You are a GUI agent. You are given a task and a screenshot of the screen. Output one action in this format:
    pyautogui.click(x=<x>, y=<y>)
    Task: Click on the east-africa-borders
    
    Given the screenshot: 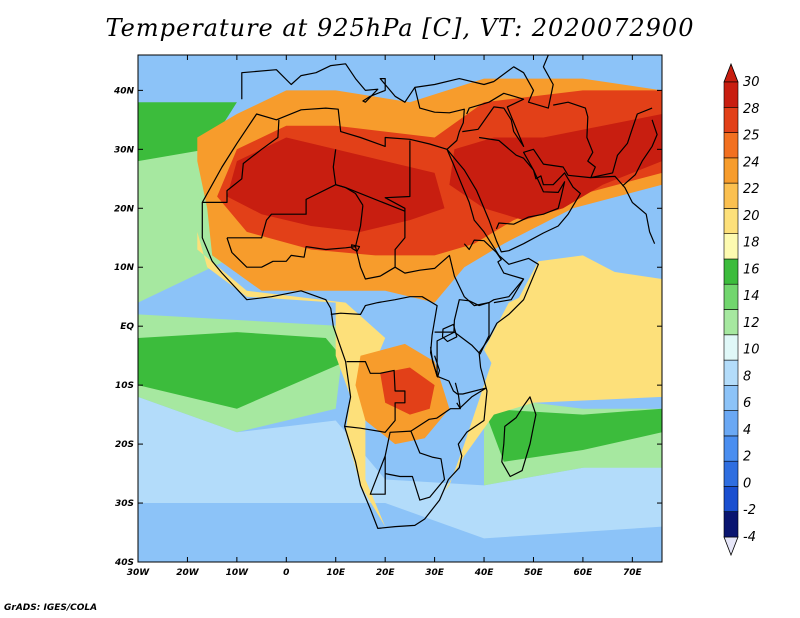 What is the action you would take?
    pyautogui.click(x=450, y=365)
    